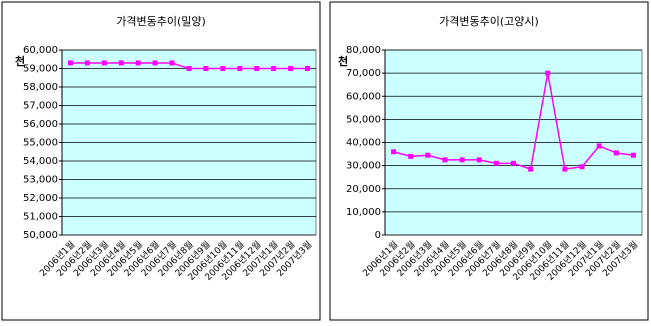 The height and width of the screenshot is (326, 651). What do you see at coordinates (378, 235) in the screenshot?
I see `y-tick-label: 0` at bounding box center [378, 235].